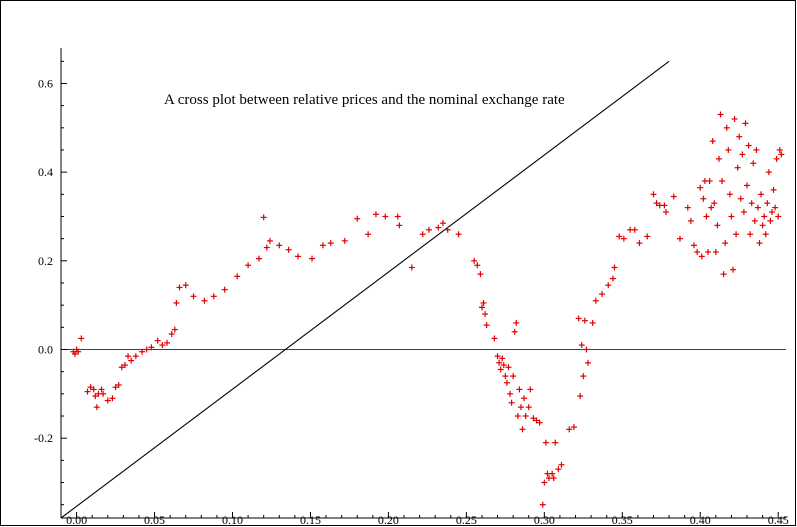 The height and width of the screenshot is (527, 797). Describe the element at coordinates (45, 261) in the screenshot. I see `y-tick-label: 0.2` at that location.